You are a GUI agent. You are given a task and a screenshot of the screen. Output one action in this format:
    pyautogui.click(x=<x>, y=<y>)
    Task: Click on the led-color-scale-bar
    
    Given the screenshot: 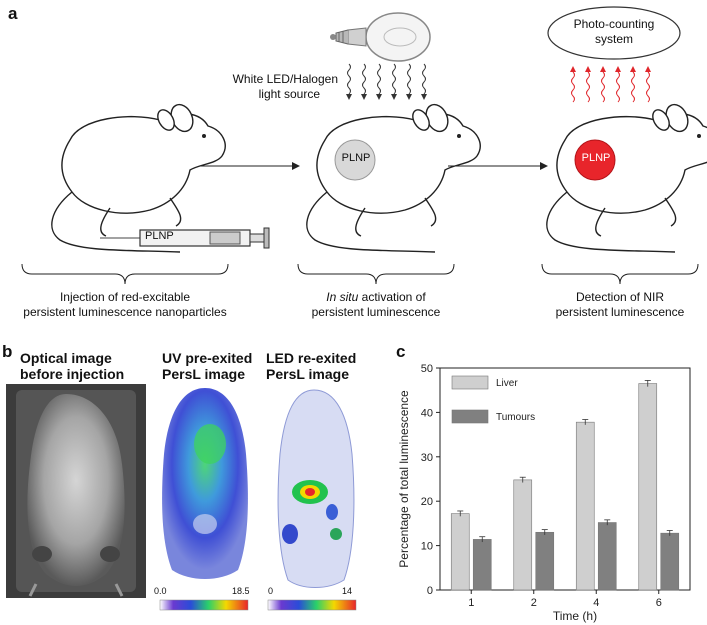 What is the action you would take?
    pyautogui.click(x=312, y=605)
    